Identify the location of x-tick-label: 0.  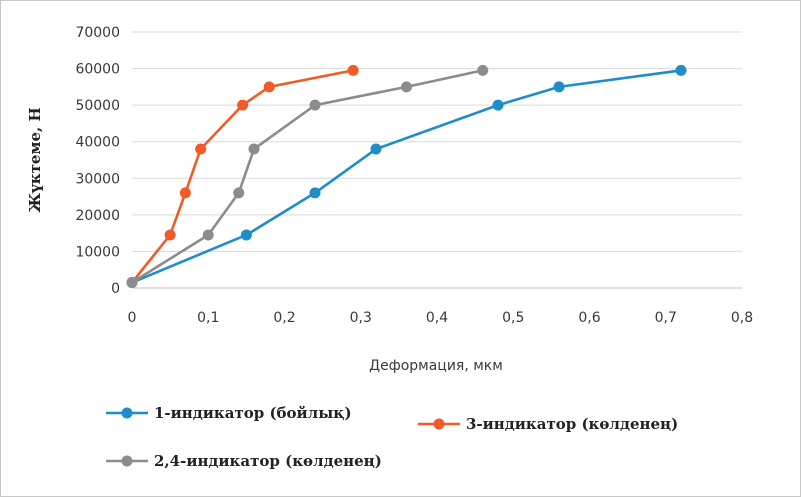
(132, 318).